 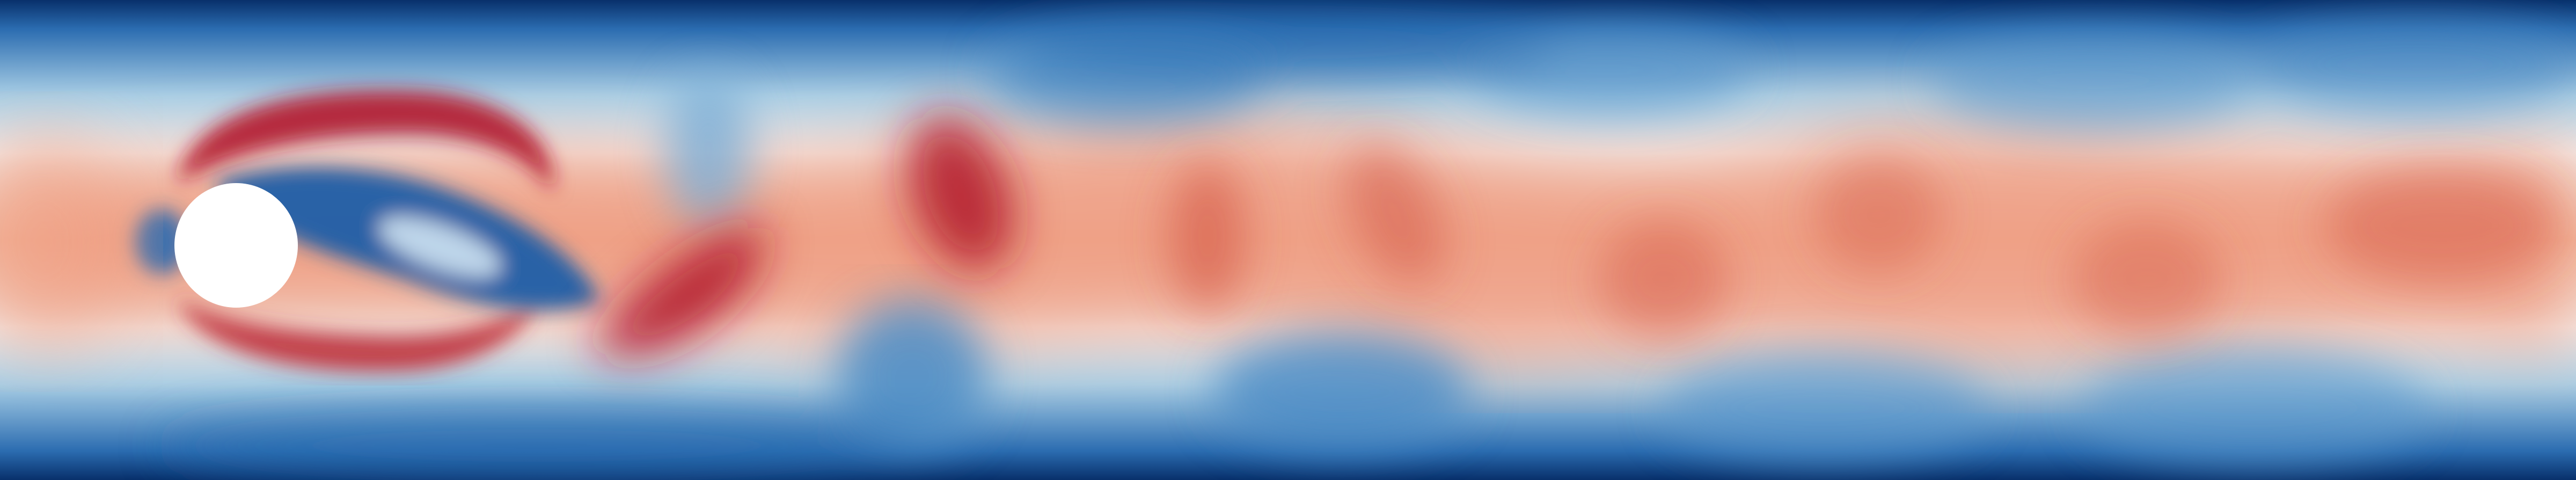 What do you see at coordinates (367, 239) in the screenshot?
I see `recirculation-zone` at bounding box center [367, 239].